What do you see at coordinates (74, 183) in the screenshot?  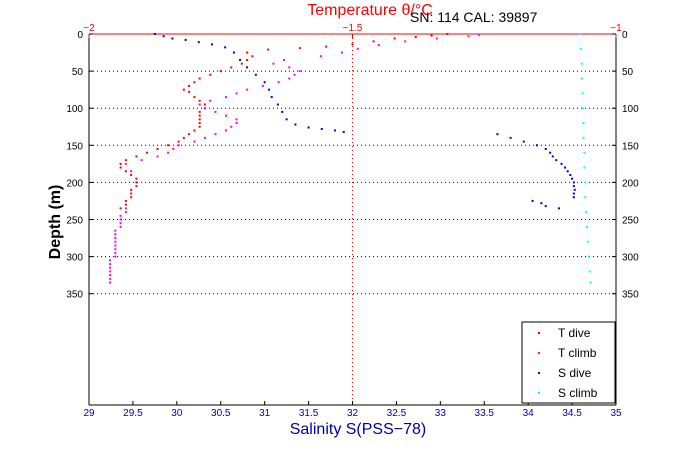 I see `depth-tick-label-left: 200` at bounding box center [74, 183].